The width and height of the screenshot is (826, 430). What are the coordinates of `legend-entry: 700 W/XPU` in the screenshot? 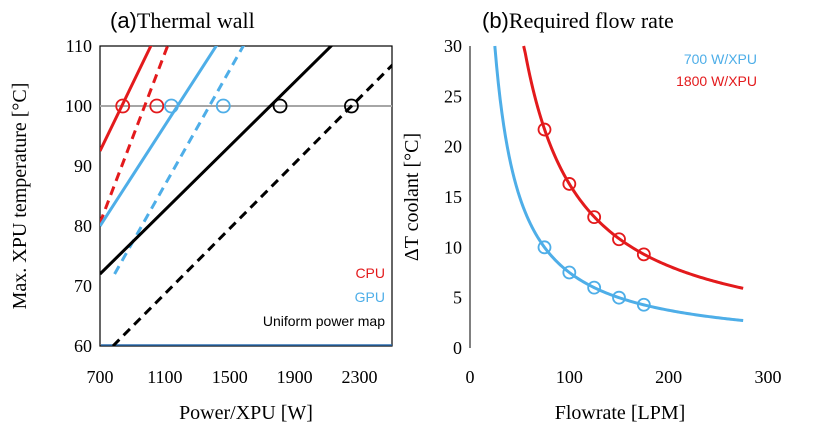 It's located at (720, 59).